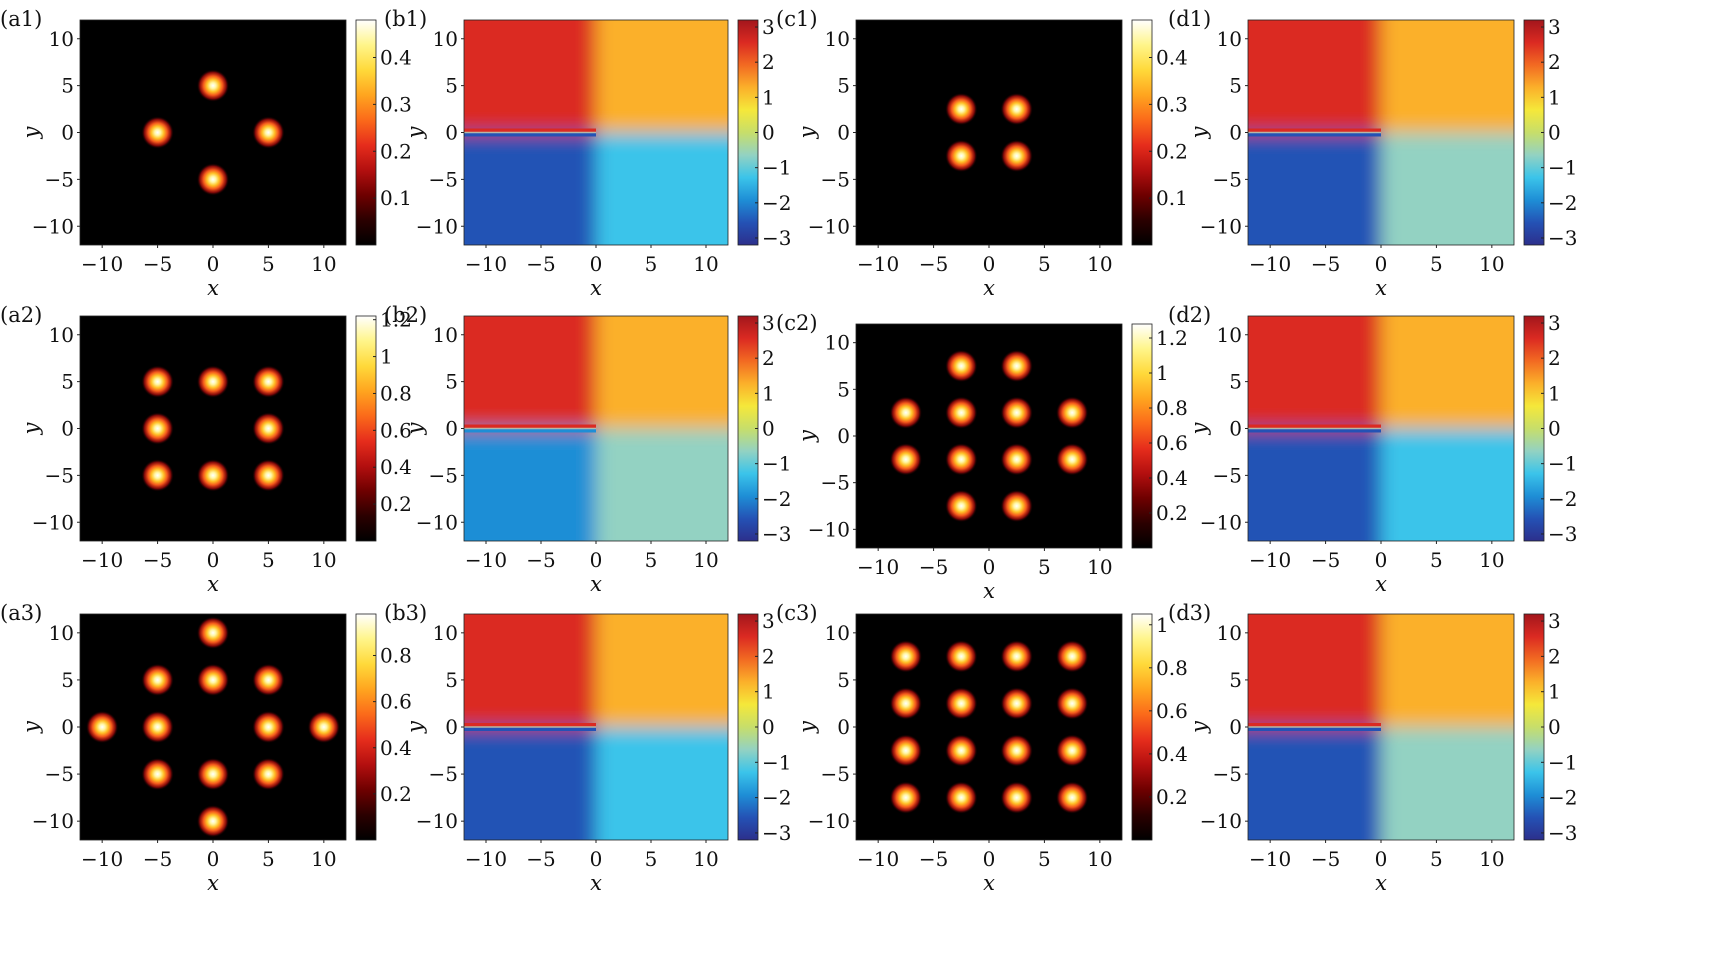 The height and width of the screenshot is (977, 1713). Describe the element at coordinates (982, 748) in the screenshot. I see `panel-c3: −10 −5 0 5 10 −10 −5 0 5 10 x y (c3) 0.2 0.4 0.6 0.8 1` at that location.